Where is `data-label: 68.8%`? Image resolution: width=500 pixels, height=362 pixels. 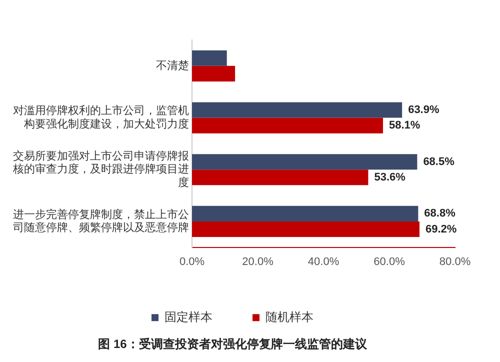 data-label: 68.8% is located at coordinates (440, 214).